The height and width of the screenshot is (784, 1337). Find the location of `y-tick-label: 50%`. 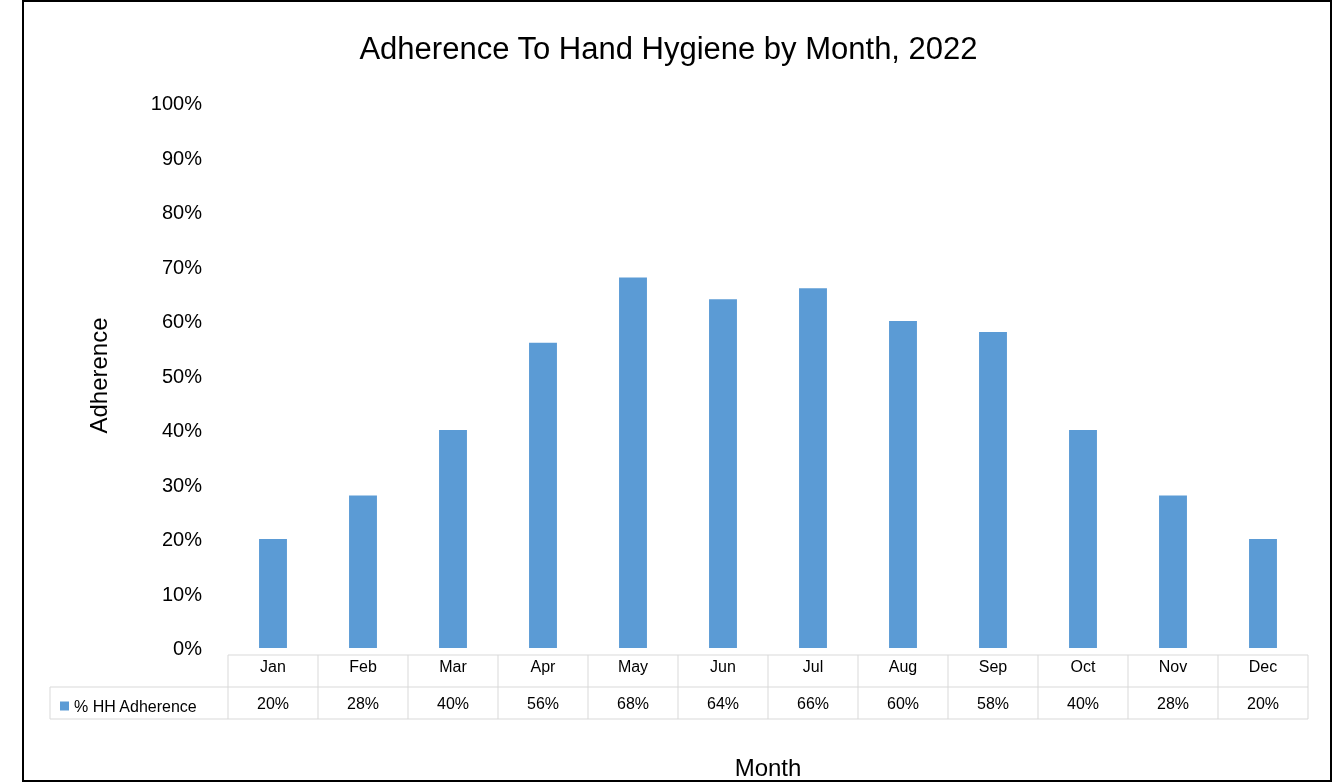

y-tick-label: 50% is located at coordinates (182, 375).